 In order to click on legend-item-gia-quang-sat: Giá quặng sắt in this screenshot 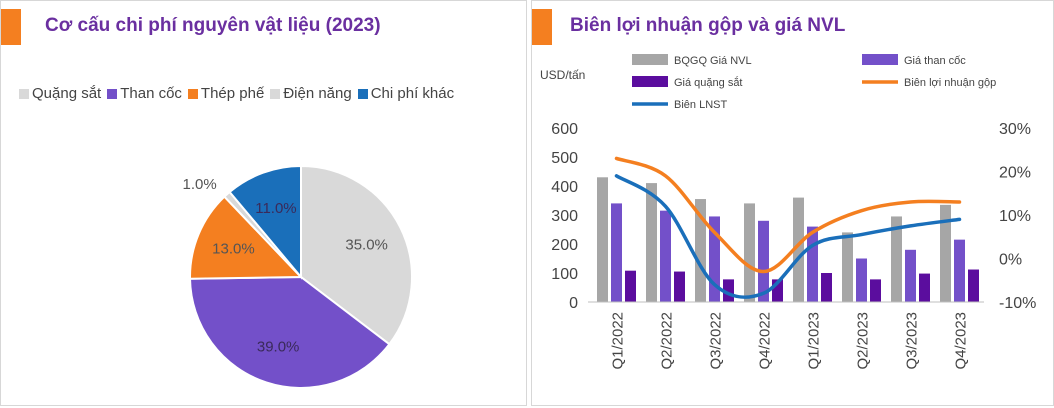, I will do `click(687, 82)`.